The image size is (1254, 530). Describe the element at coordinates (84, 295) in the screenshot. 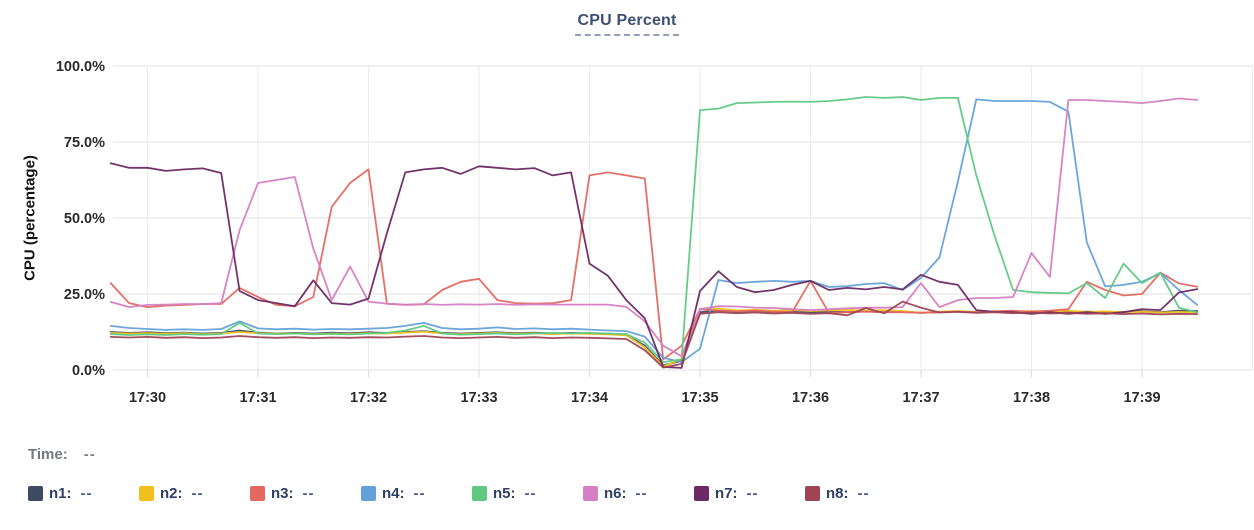

I see `y-tick-label: 25.0%` at that location.